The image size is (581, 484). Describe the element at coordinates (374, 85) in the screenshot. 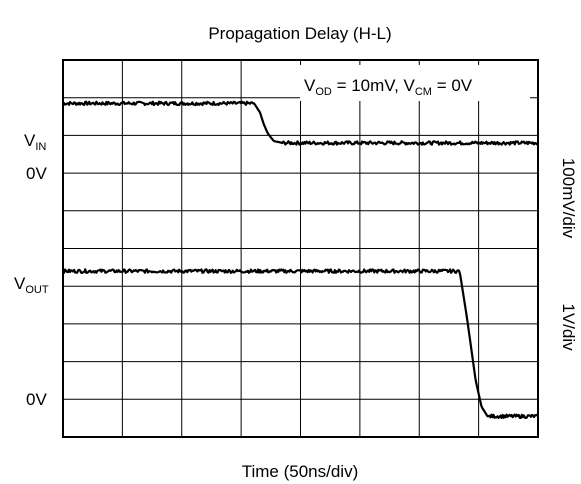

I see `annotation-vod-value: = 10mV, V` at that location.